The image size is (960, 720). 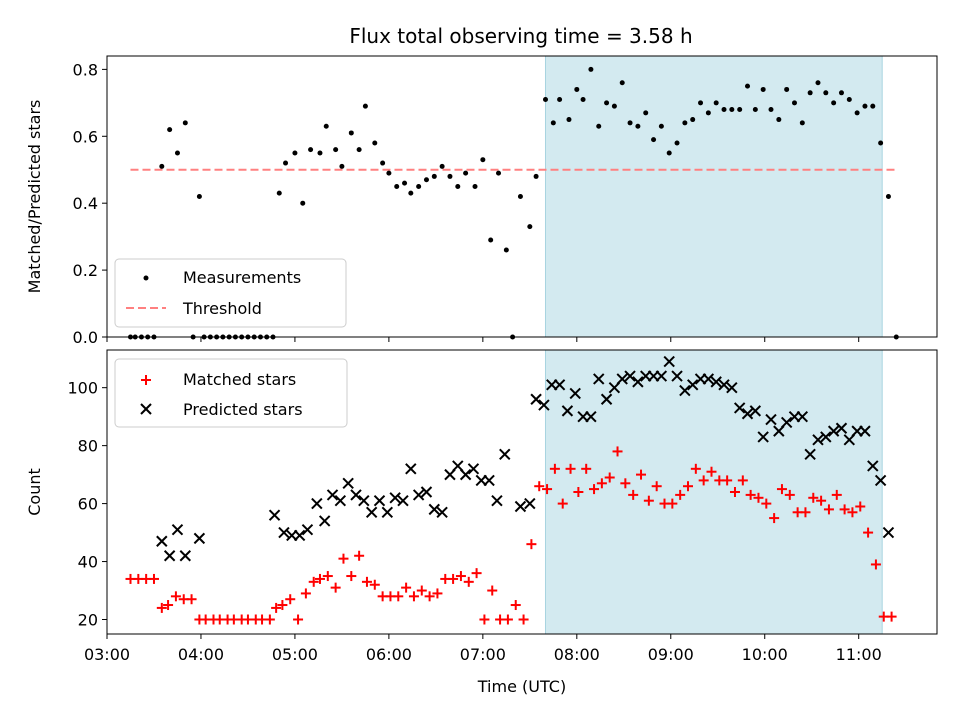 What do you see at coordinates (859, 654) in the screenshot?
I see `x-tick-label: 11:00` at bounding box center [859, 654].